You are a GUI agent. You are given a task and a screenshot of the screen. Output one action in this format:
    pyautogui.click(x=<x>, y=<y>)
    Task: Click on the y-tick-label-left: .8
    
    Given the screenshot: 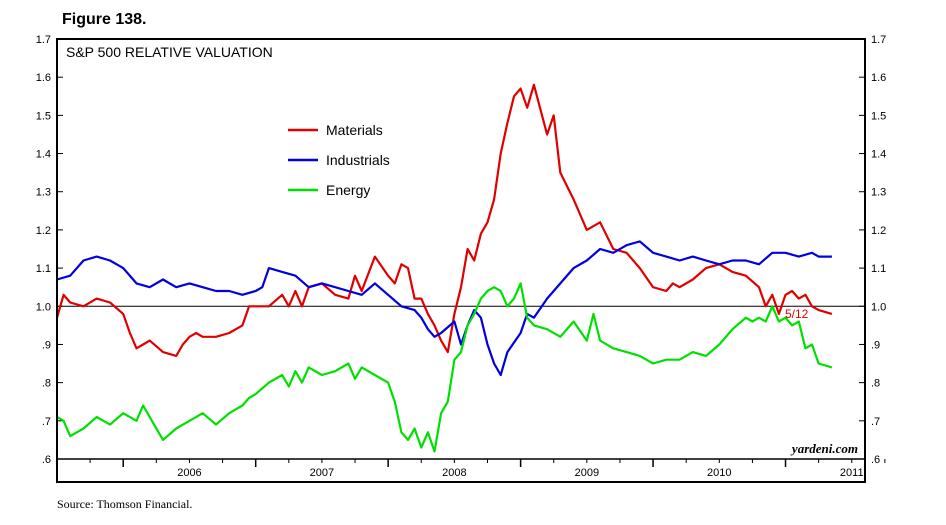 What is the action you would take?
    pyautogui.click(x=46, y=384)
    